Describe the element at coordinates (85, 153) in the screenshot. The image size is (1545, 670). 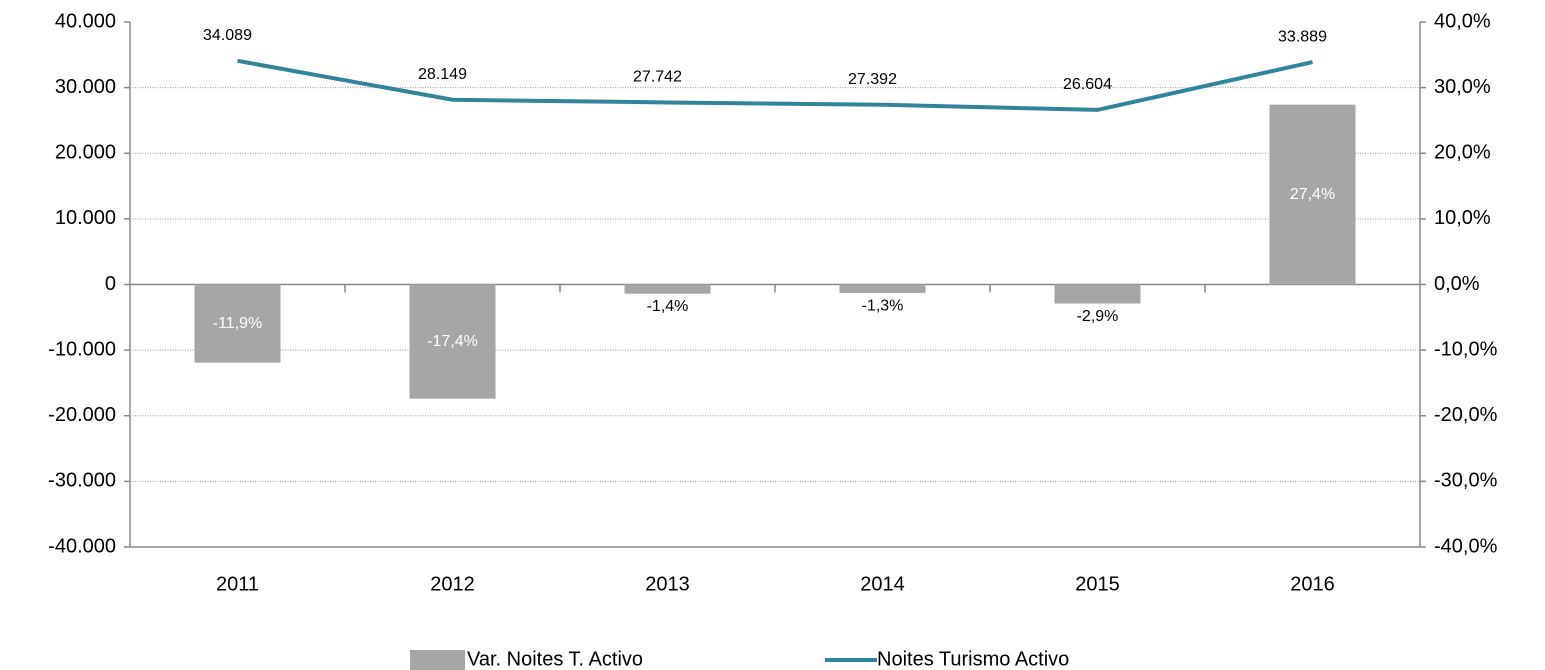
I see `y-tick-label: 20.000` at that location.